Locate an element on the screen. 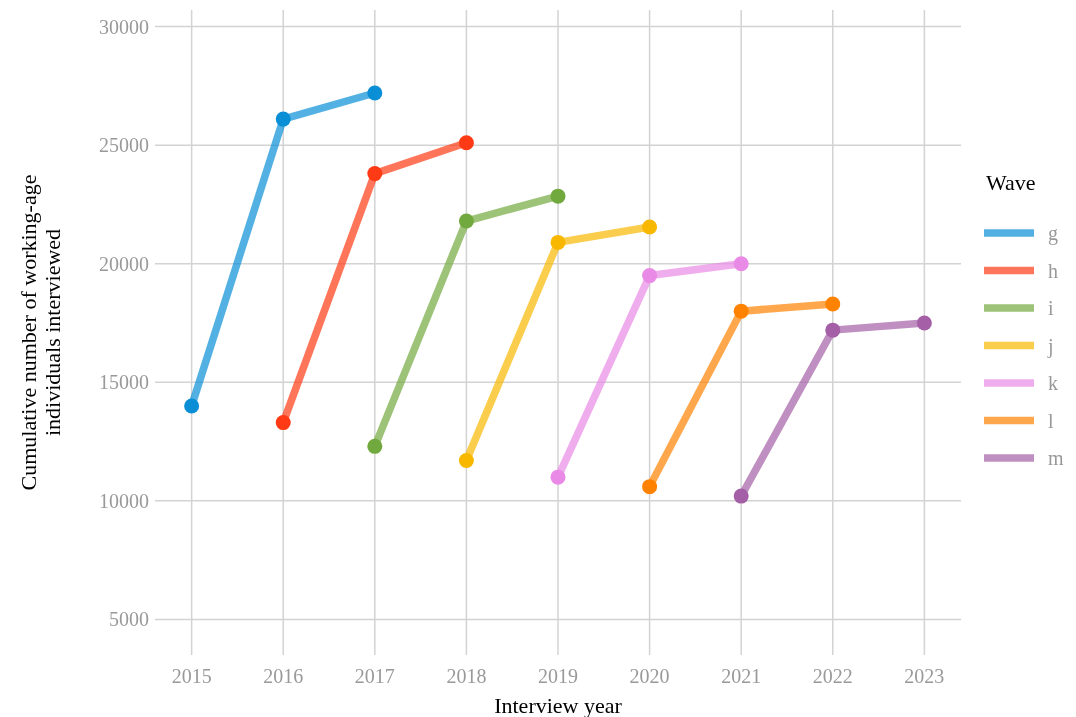  x-tick-label: 2017 is located at coordinates (374, 676).